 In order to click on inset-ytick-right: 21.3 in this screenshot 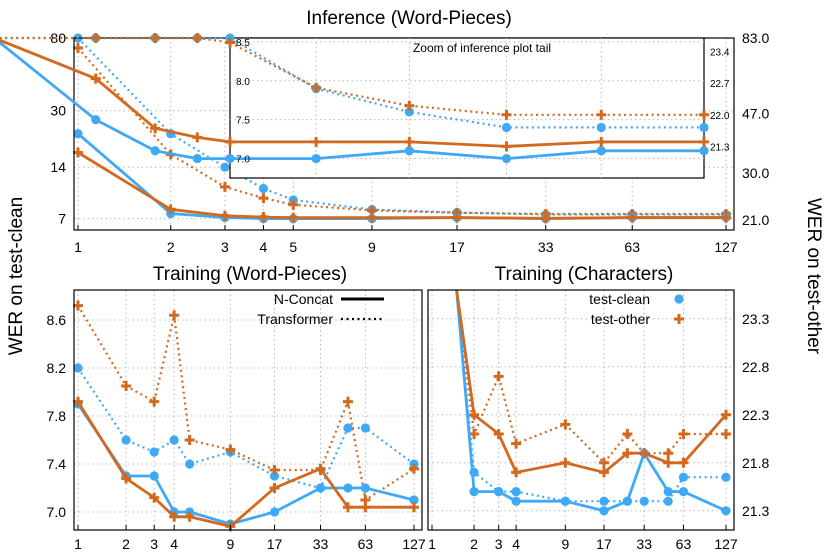, I will do `click(720, 147)`.